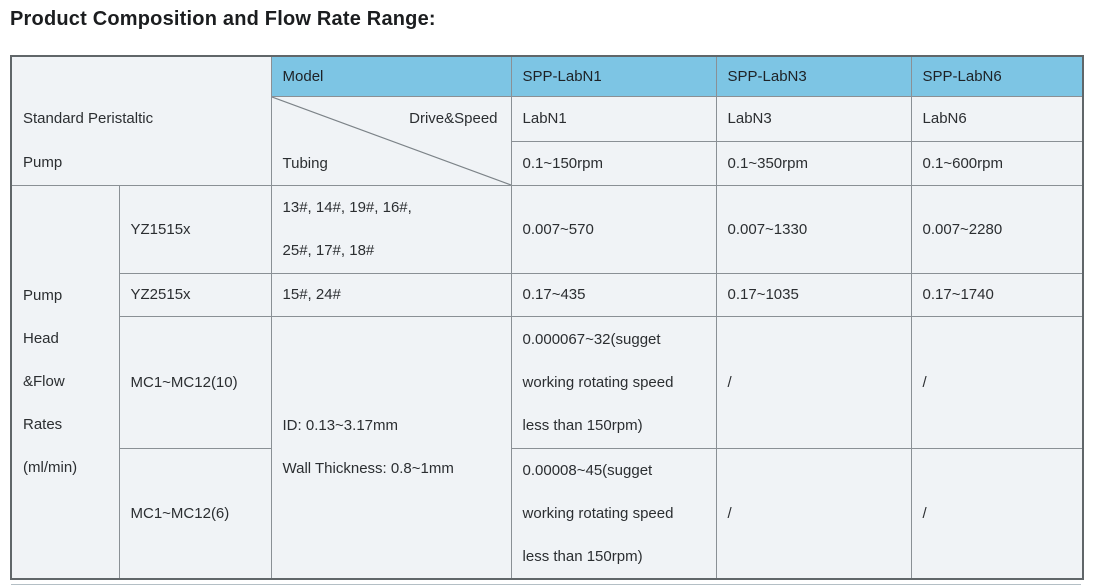 The image size is (1094, 588). What do you see at coordinates (50, 467) in the screenshot?
I see `pump-head-label-line: (ml/min)` at bounding box center [50, 467].